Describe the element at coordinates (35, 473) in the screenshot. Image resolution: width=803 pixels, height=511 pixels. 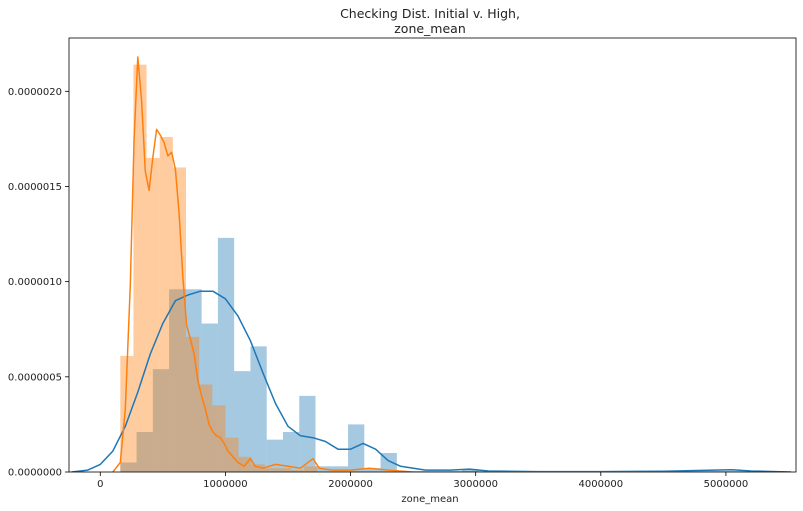
I see `y-tick-label: 0.0000000` at that location.